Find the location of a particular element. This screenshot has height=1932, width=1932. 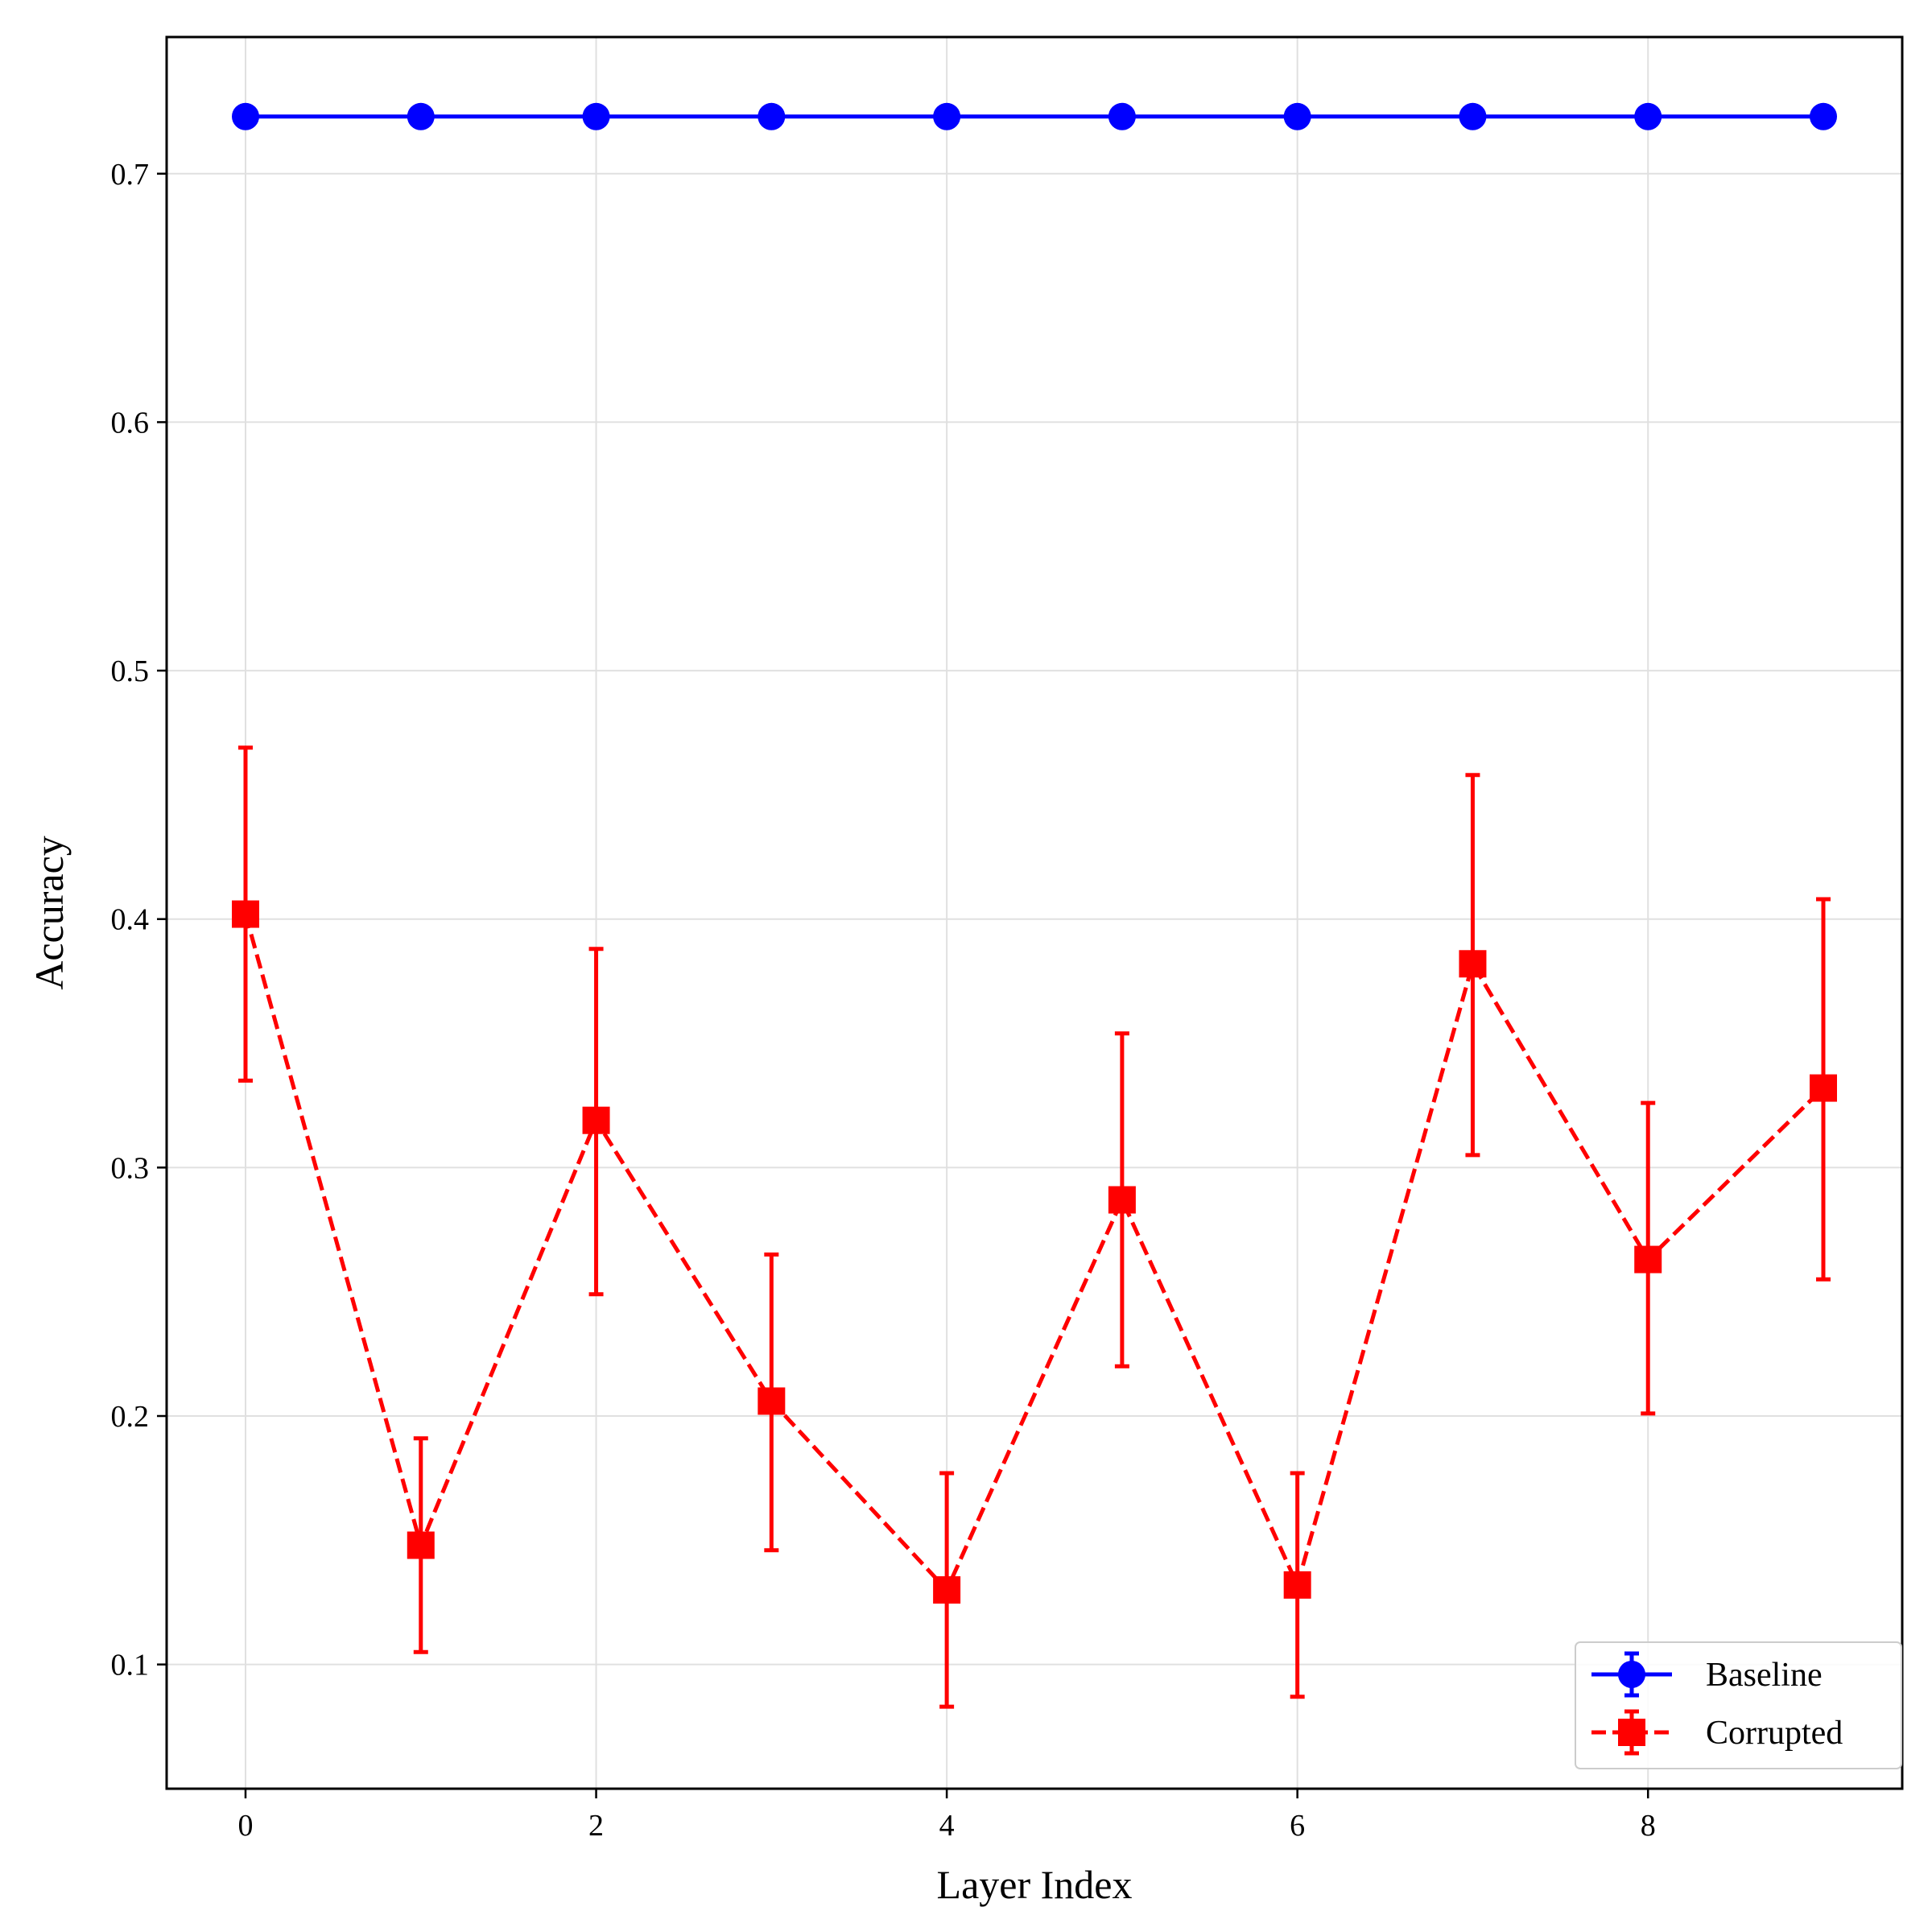

legend-item-baseline: Baseline is located at coordinates (1707, 1674).